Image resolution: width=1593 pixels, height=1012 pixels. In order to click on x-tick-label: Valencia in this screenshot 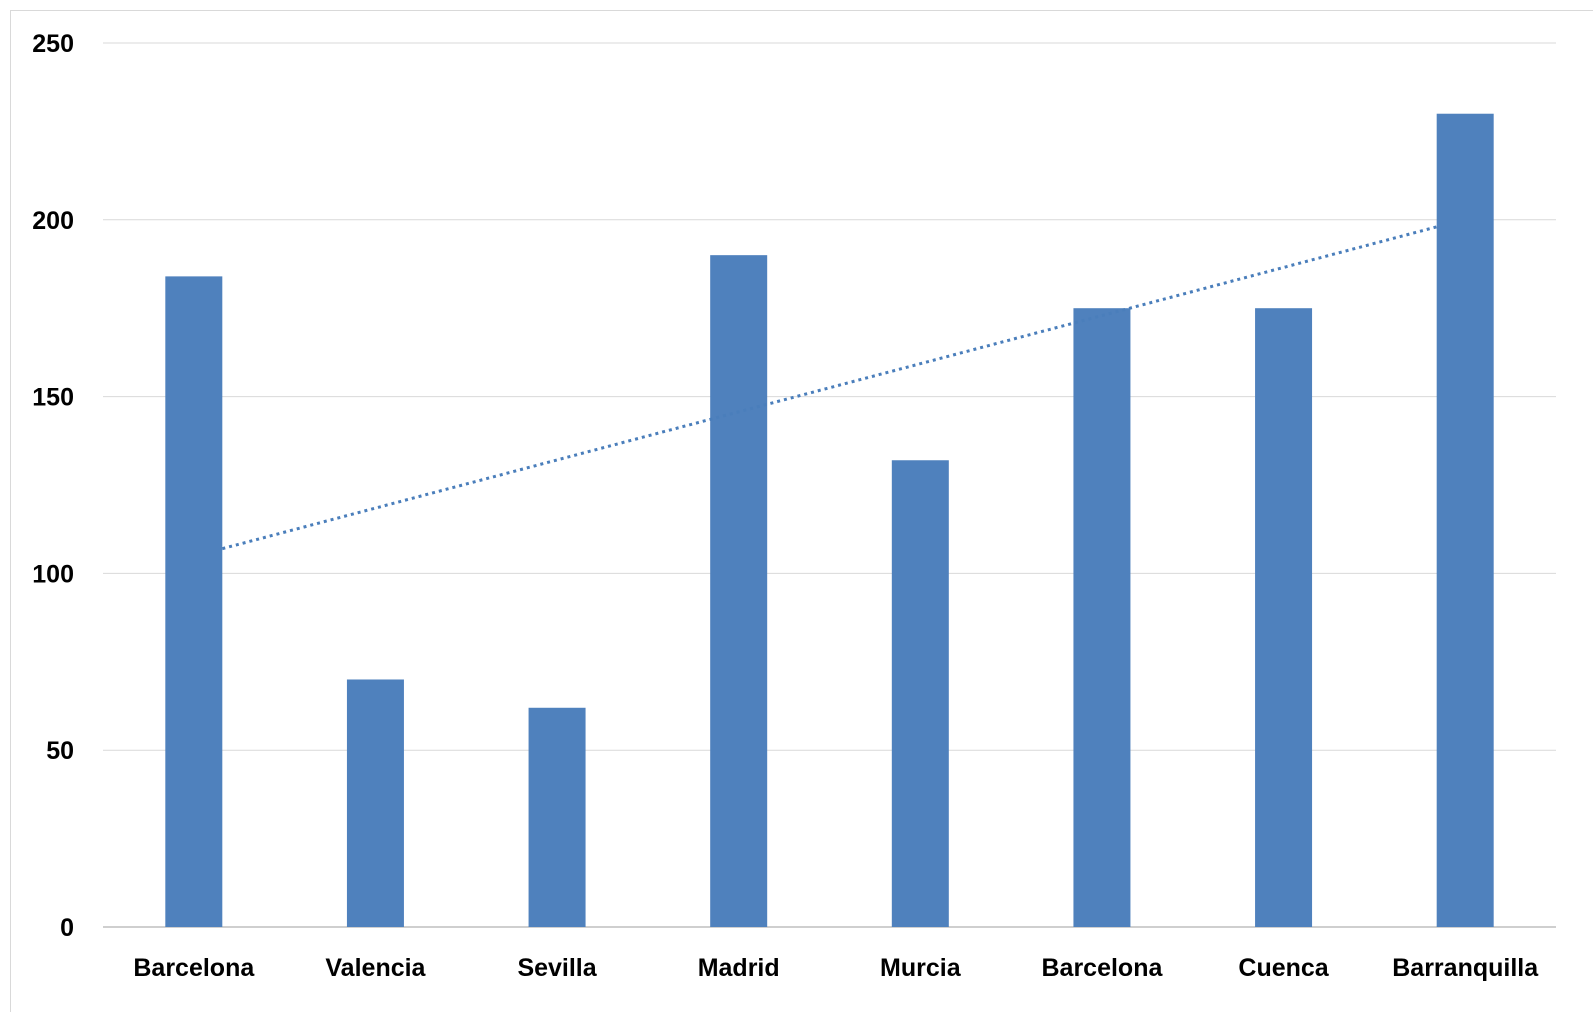, I will do `click(375, 968)`.